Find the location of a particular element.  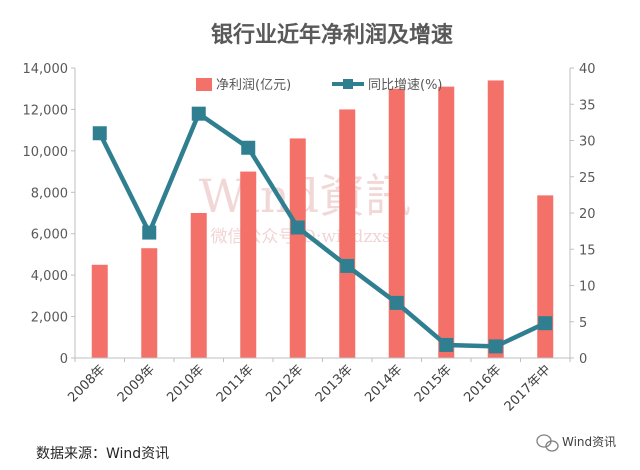

x-tick-label-2: 2010年 is located at coordinates (185, 383).